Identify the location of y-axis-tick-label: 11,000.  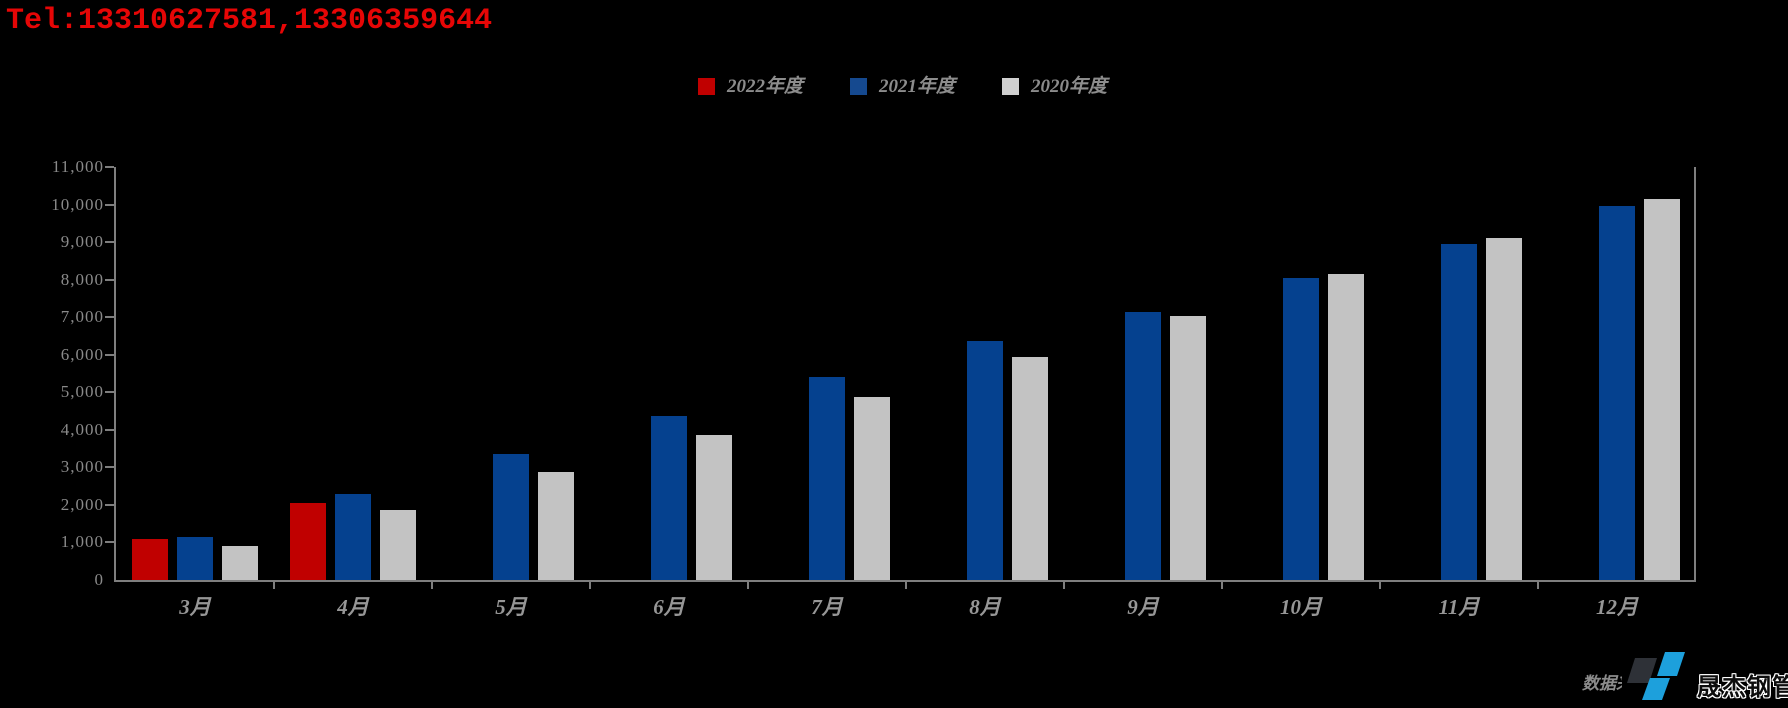
(77, 166).